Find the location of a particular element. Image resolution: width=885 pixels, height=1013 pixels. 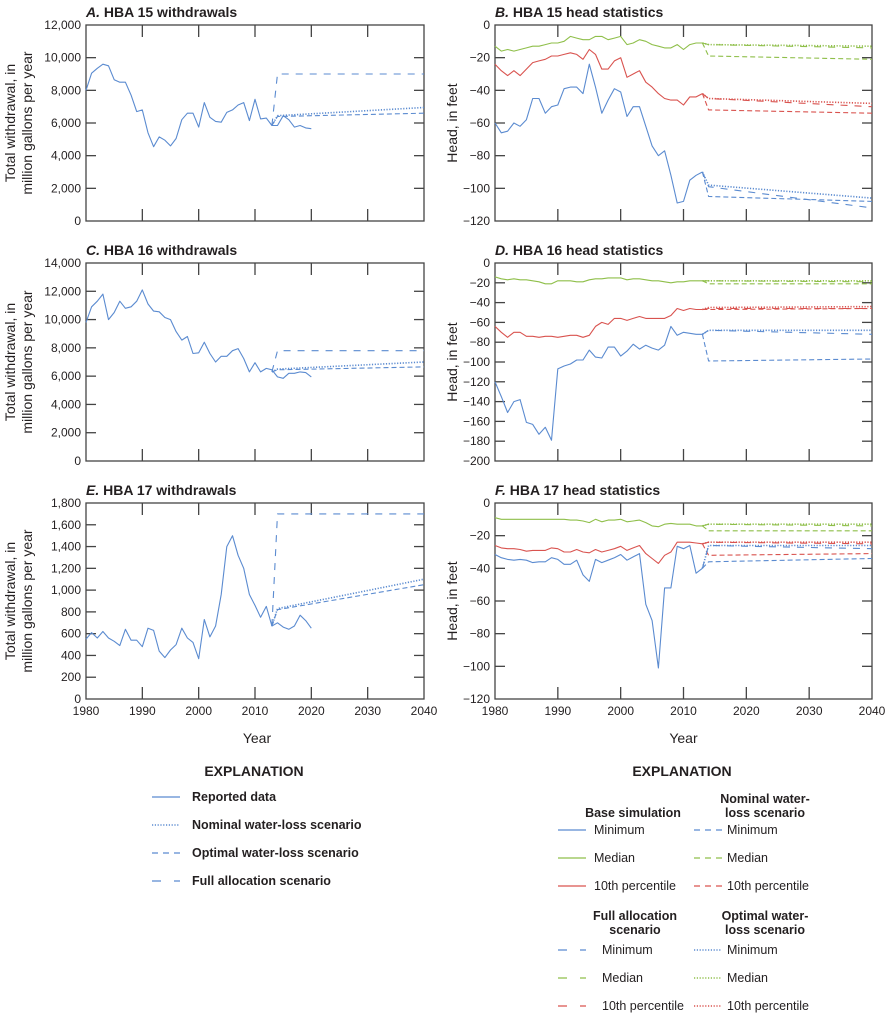

chart-title-text: HBA 16 withdrawals is located at coordinates (168, 250).